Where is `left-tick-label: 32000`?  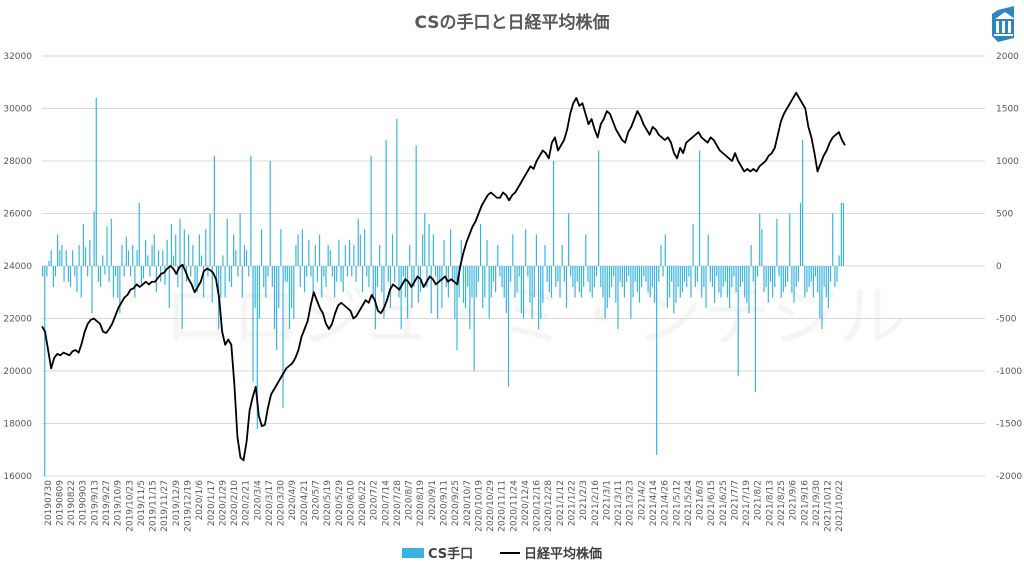 left-tick-label: 32000 is located at coordinates (17, 57).